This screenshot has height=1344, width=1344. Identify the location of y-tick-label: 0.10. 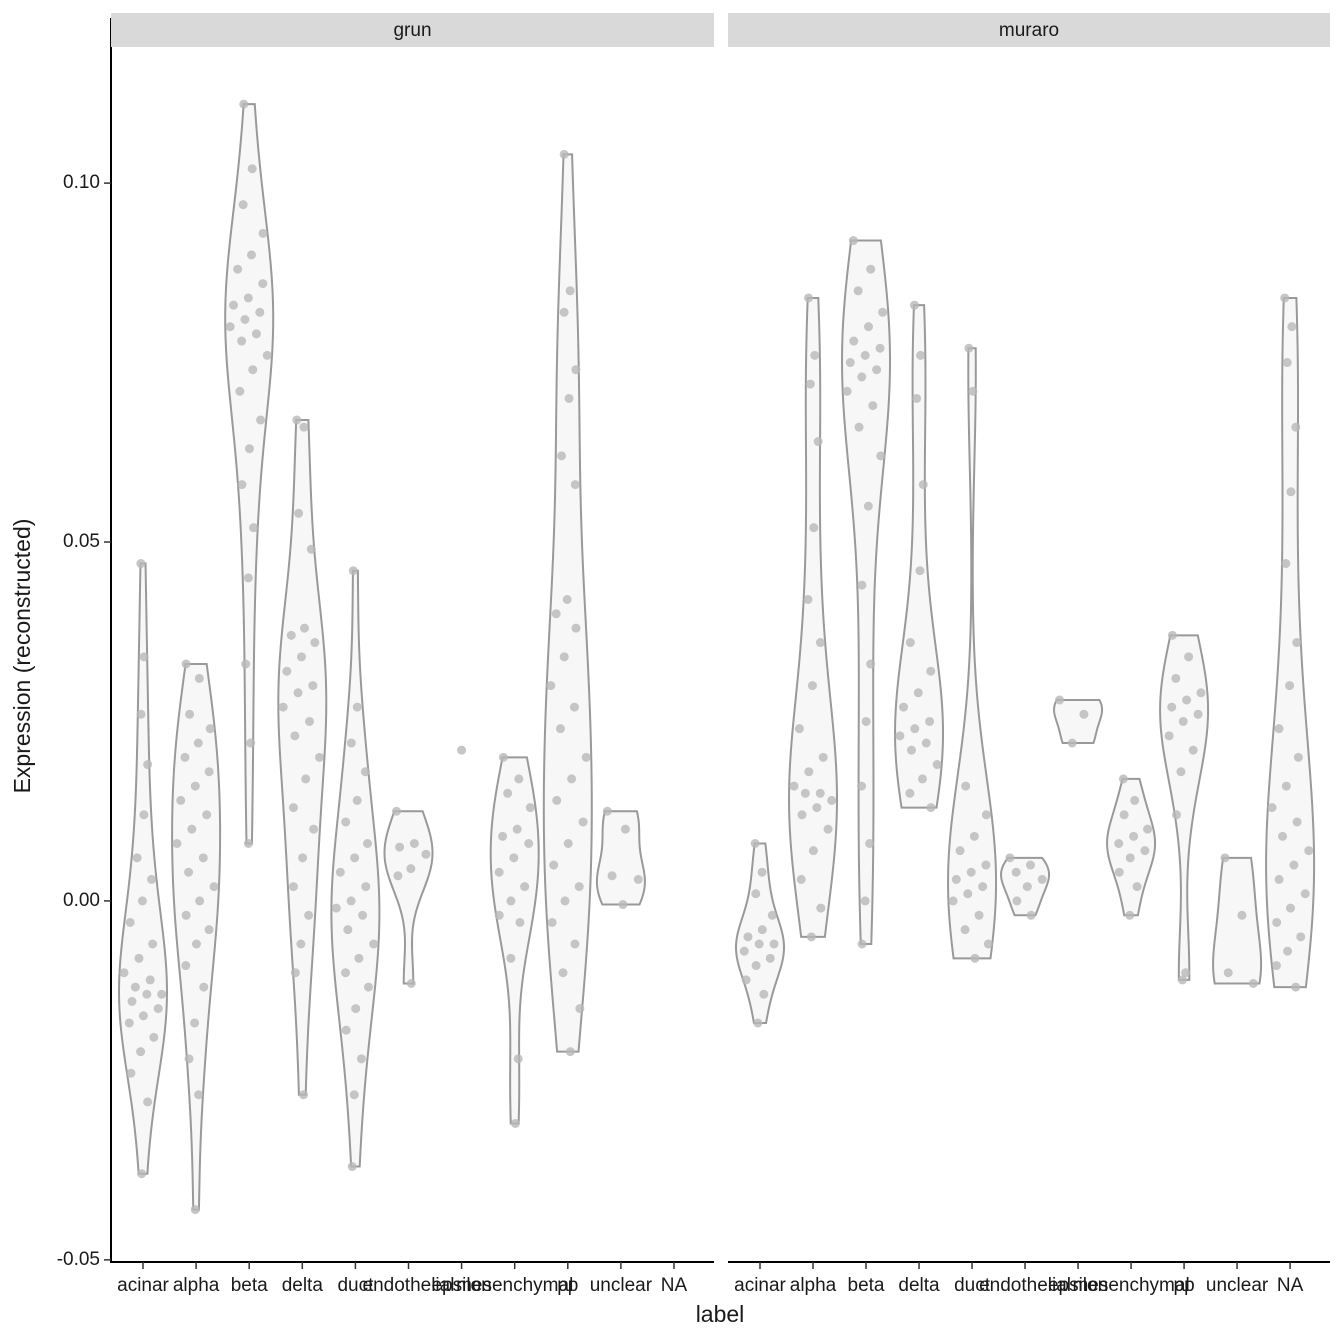
(81, 182).